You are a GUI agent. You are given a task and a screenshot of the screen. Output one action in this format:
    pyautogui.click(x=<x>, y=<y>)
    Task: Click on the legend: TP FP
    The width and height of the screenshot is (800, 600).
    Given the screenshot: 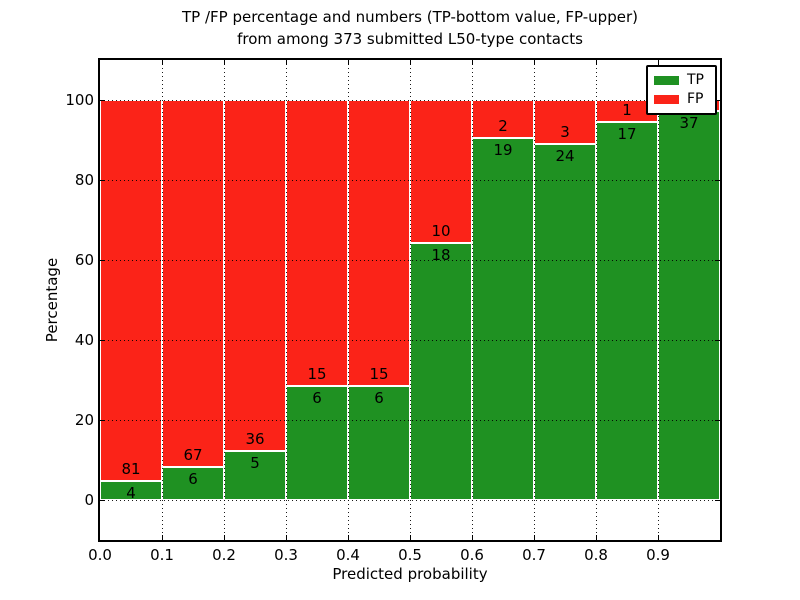 What is the action you would take?
    pyautogui.click(x=681, y=90)
    